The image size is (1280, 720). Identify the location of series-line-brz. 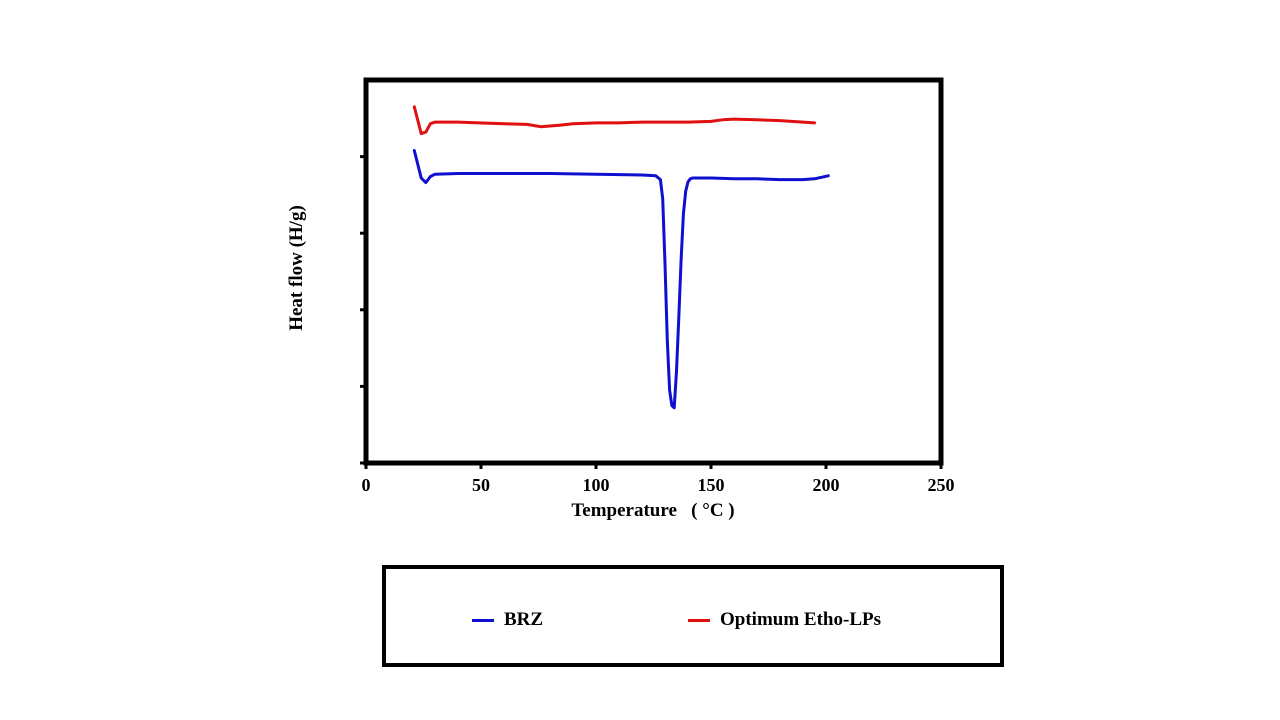
(621, 279).